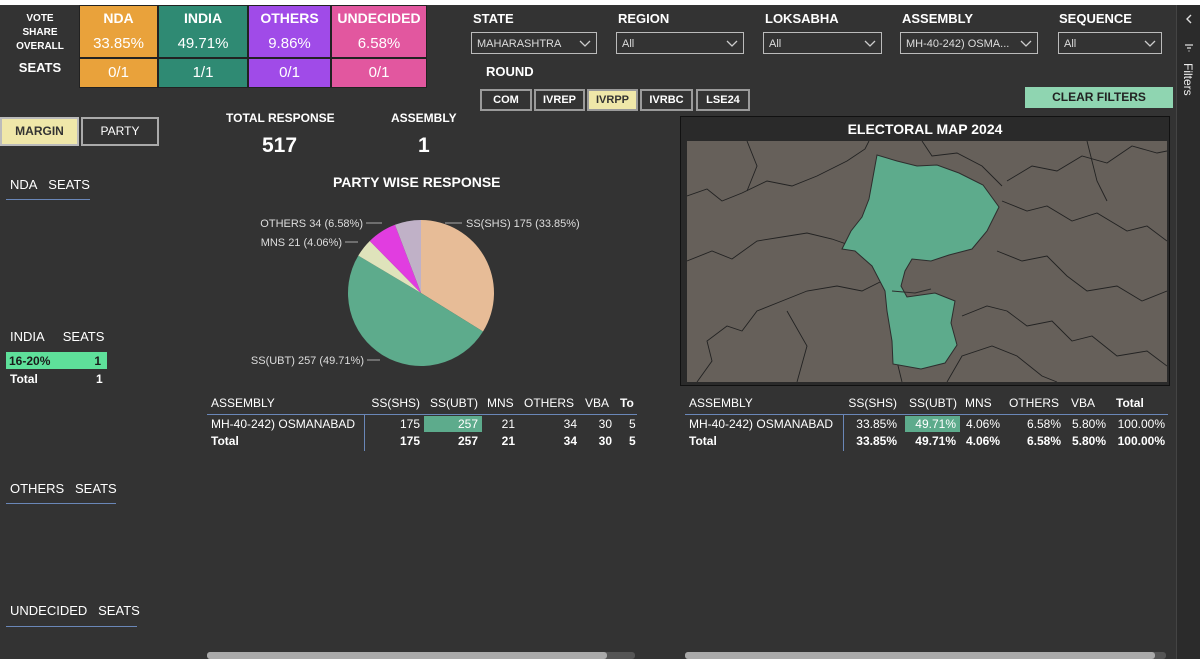 This screenshot has width=1200, height=659. Describe the element at coordinates (920, 655) in the screenshot. I see `share-scroll-thumb` at that location.